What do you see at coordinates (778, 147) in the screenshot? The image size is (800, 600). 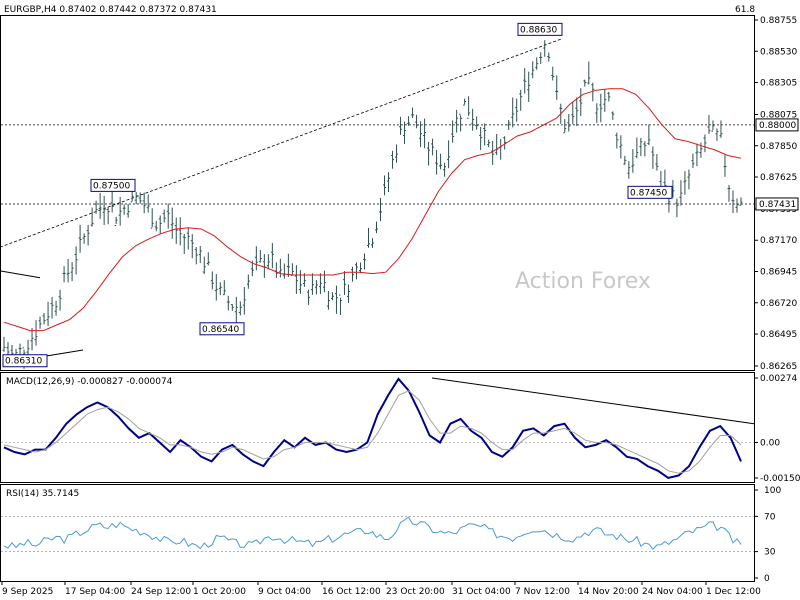 I see `price-tick-label: 0.87850` at bounding box center [778, 147].